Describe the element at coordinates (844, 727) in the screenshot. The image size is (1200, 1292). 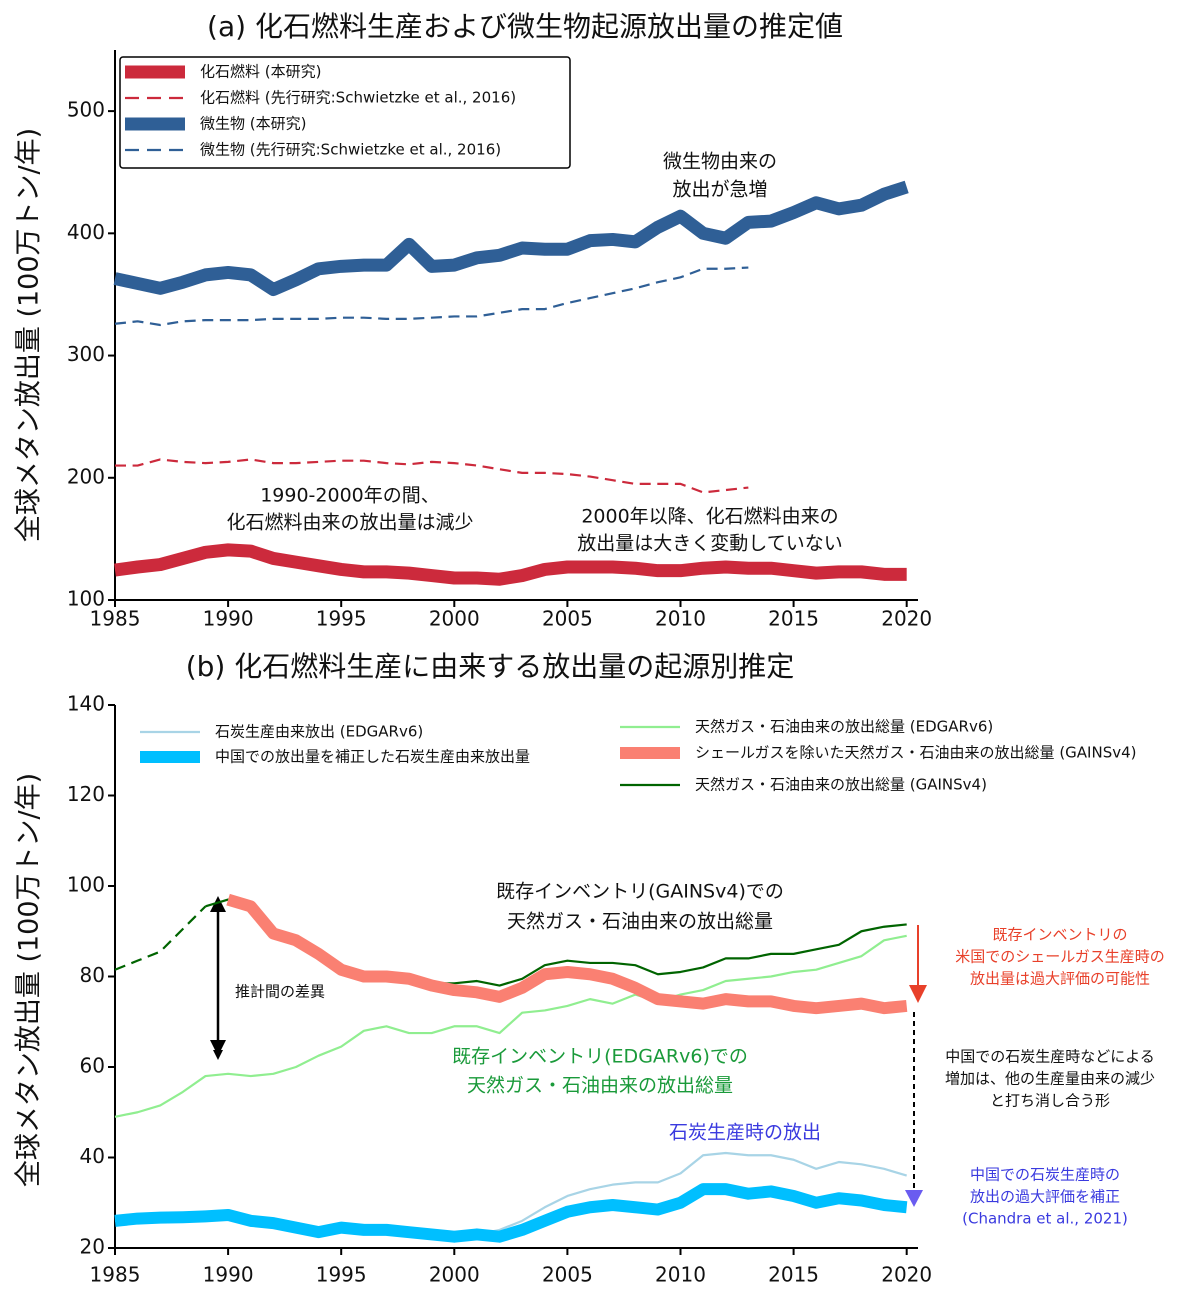
I see `legend-label: 天然ガス・石油由来の放出総量 (EDGARv6)` at that location.